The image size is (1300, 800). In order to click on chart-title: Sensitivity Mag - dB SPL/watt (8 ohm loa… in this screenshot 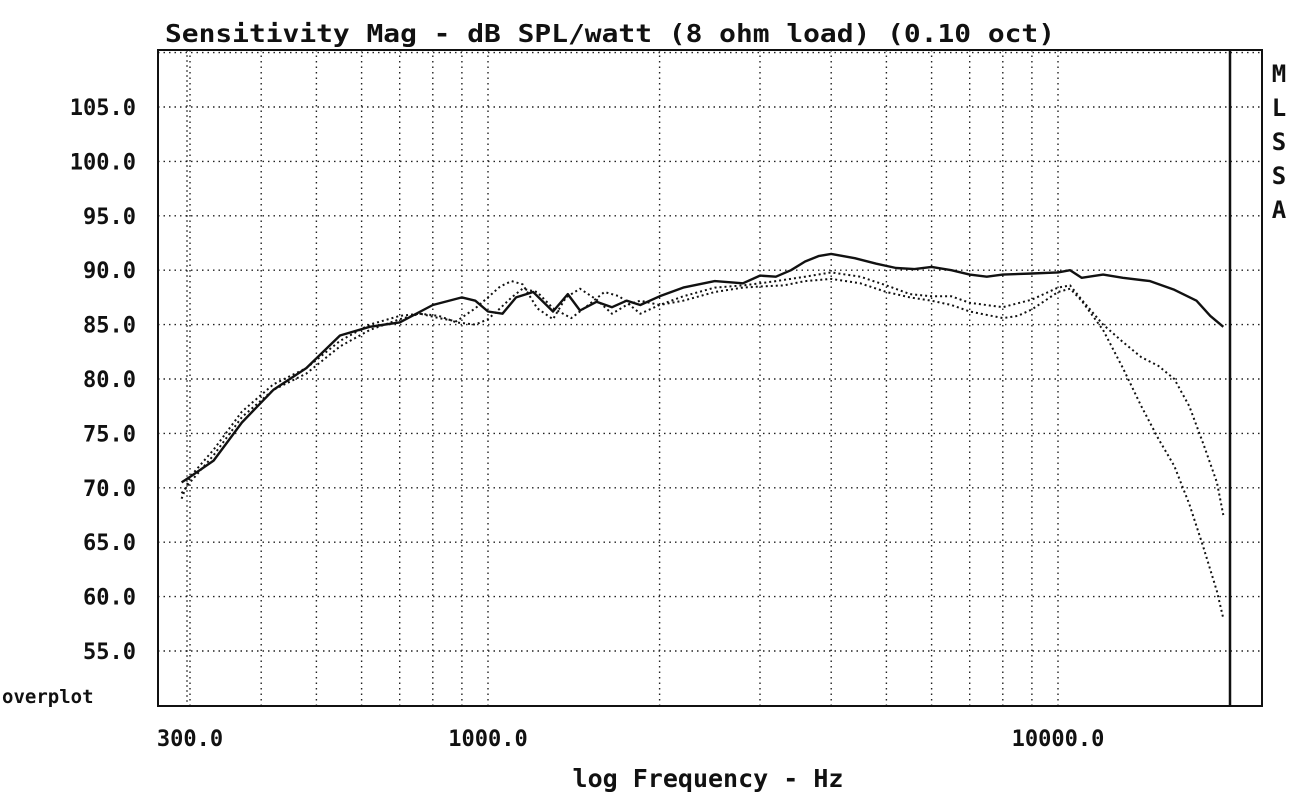, I will do `click(610, 33)`.